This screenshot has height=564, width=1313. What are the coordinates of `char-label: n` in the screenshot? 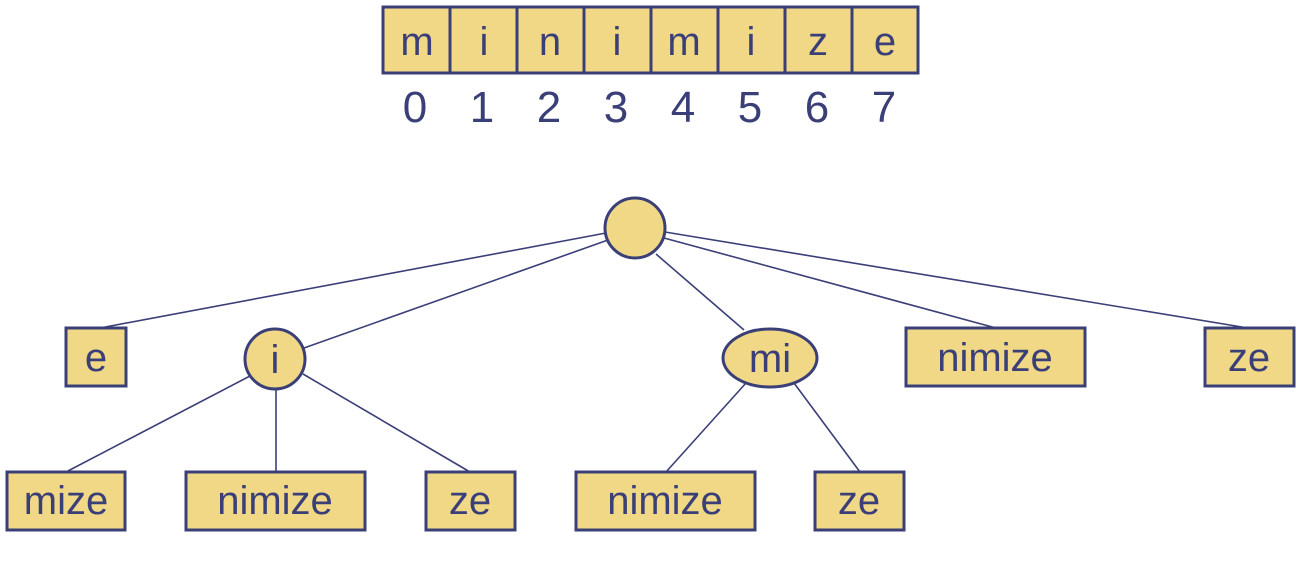 It's located at (550, 42).